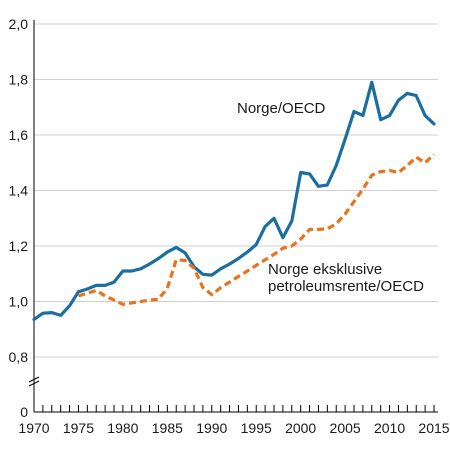 This screenshot has width=450, height=452. I want to click on x-tick-label: 2015, so click(433, 428).